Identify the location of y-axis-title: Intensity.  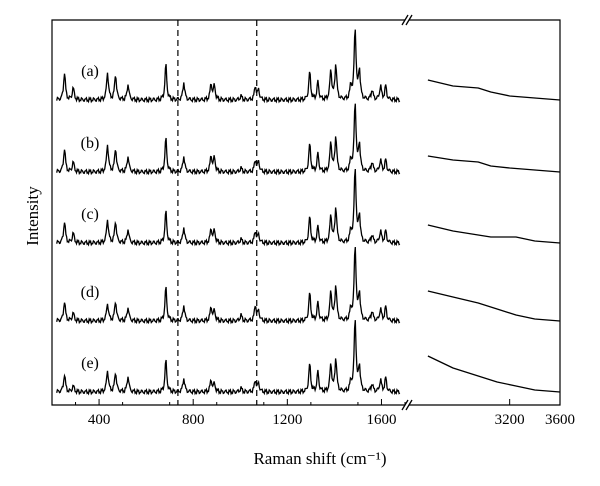
(32, 216).